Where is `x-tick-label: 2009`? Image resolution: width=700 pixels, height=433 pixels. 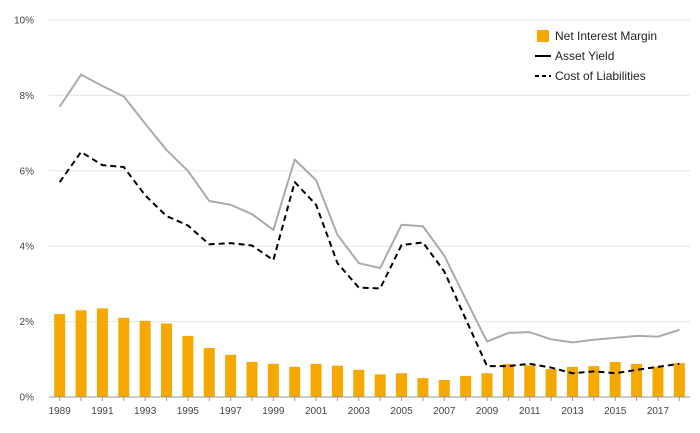
x-tick-label: 2009 is located at coordinates (487, 411).